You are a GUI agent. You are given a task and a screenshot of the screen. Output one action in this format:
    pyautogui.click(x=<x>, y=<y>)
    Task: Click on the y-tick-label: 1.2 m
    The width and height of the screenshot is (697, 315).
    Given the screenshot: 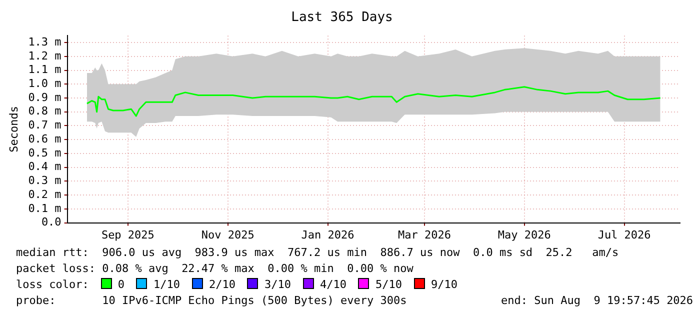 What is the action you would take?
    pyautogui.click(x=45, y=55)
    